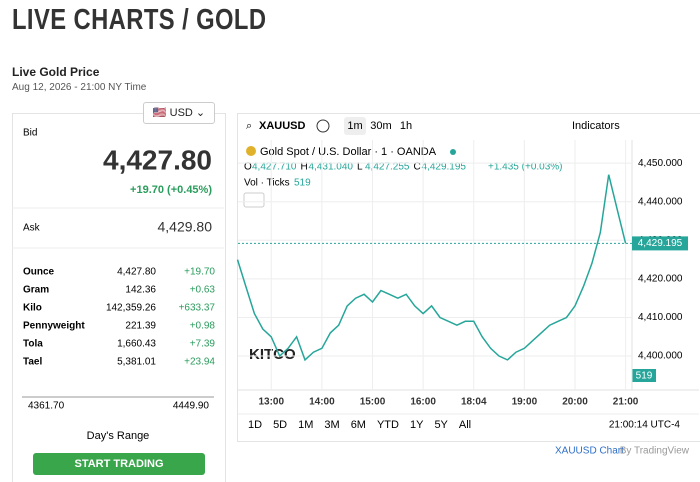 The height and width of the screenshot is (482, 700). I want to click on volume-tag-text: 519, so click(644, 376).